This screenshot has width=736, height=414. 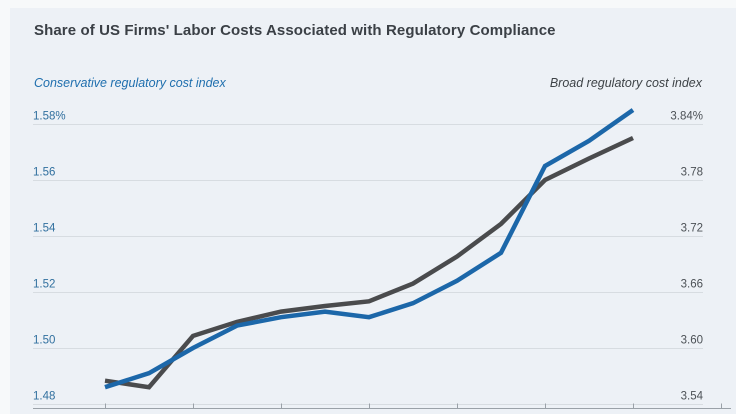 What do you see at coordinates (44, 397) in the screenshot?
I see `left-axis-tick-label: 1.48` at bounding box center [44, 397].